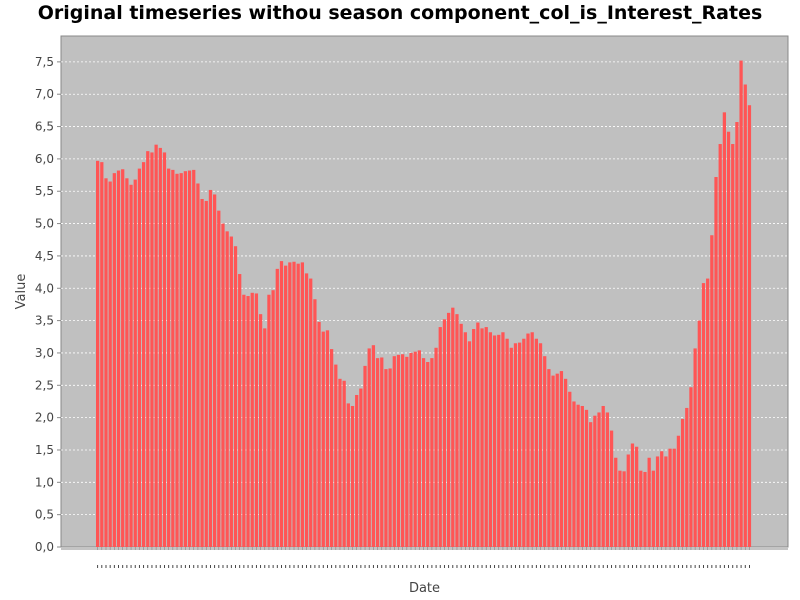  I want to click on y-tick-label: 1,5, so click(44, 450).